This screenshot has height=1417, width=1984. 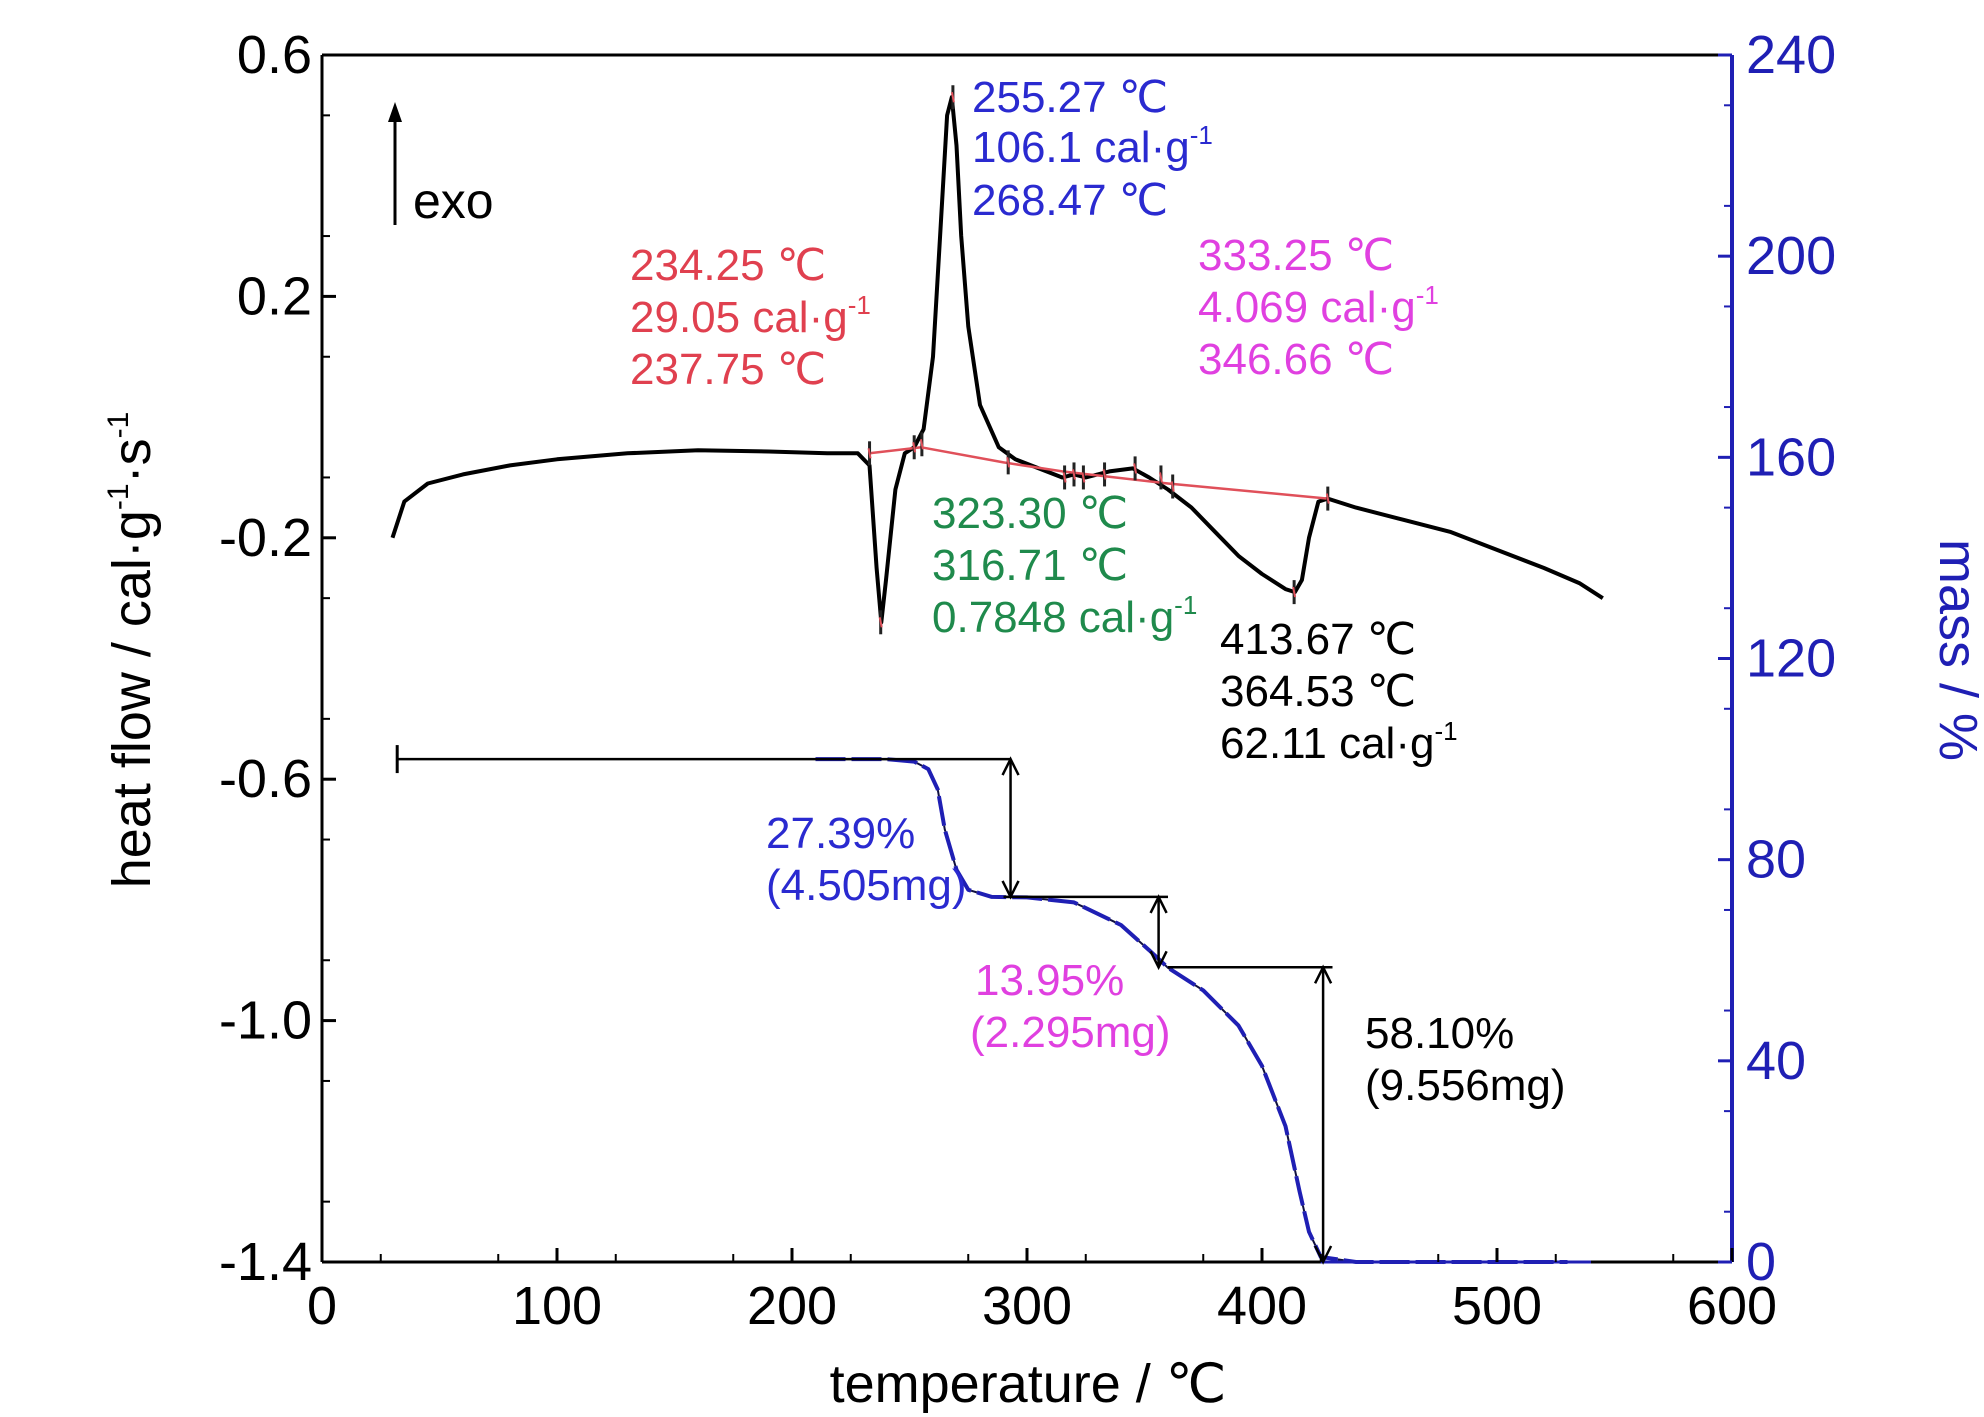 What do you see at coordinates (1070, 97) in the screenshot?
I see `anno-blue-line1: 255.27 ℃` at bounding box center [1070, 97].